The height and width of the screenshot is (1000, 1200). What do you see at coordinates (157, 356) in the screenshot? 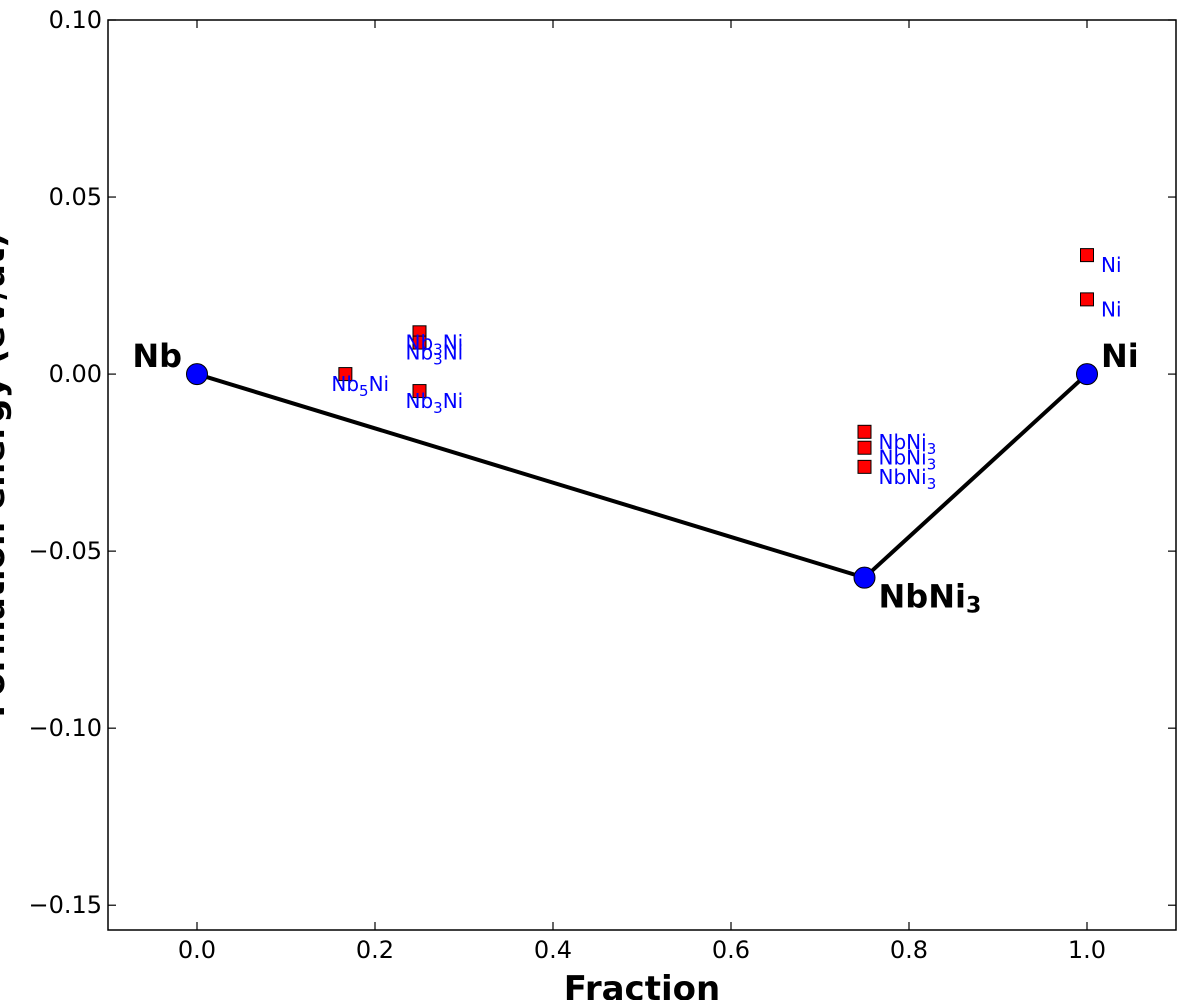
I see `stable-point-label: Nb` at bounding box center [157, 356].